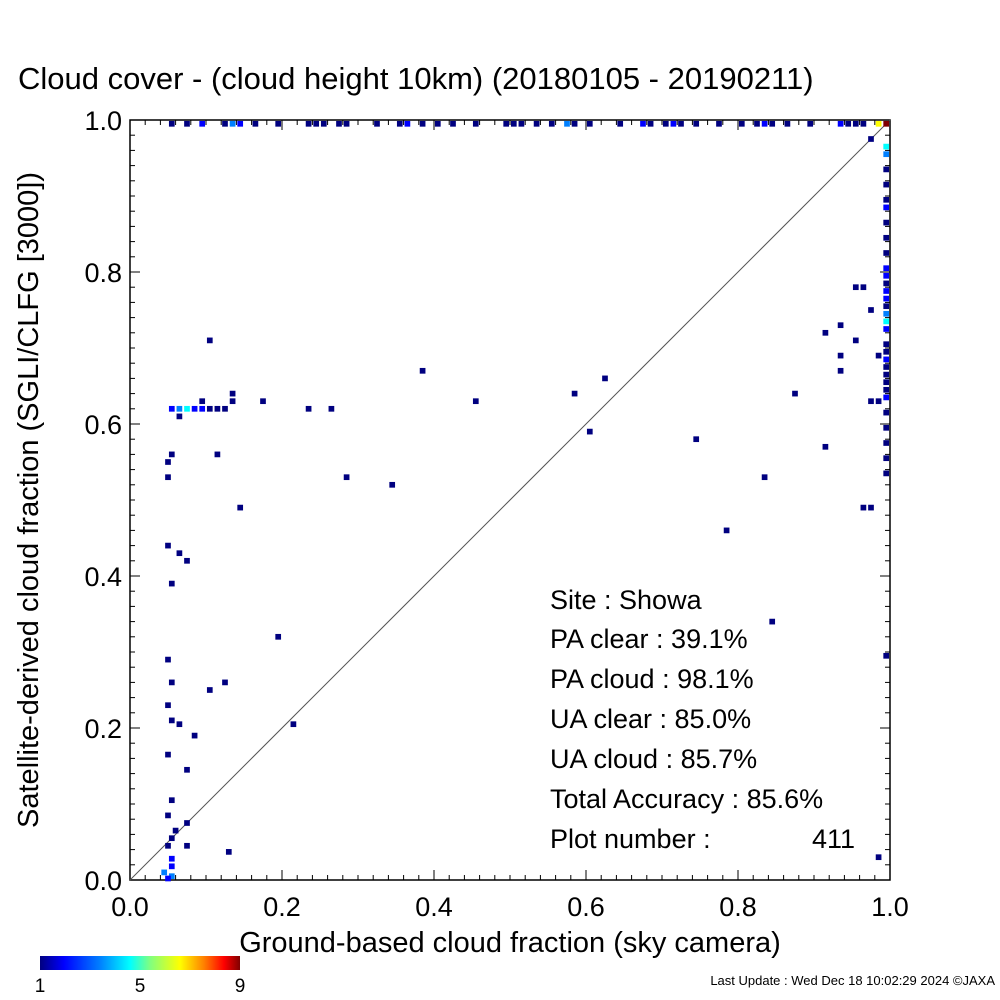 This screenshot has width=1000, height=1000. What do you see at coordinates (140, 986) in the screenshot?
I see `colorbar-tick-labels: 1 5 9` at bounding box center [140, 986].